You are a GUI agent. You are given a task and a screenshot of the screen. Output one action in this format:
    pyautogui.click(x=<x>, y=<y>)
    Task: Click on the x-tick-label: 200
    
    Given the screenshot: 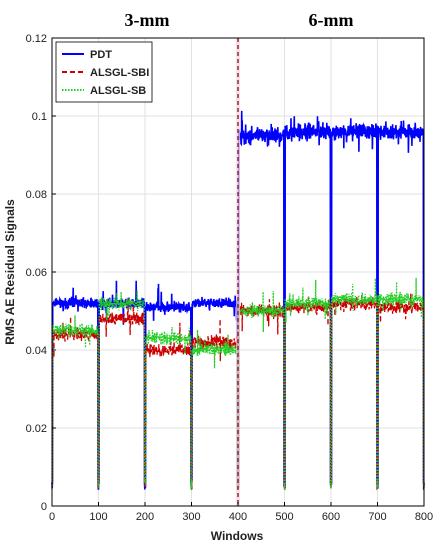 What is the action you would take?
    pyautogui.click(x=145, y=517)
    